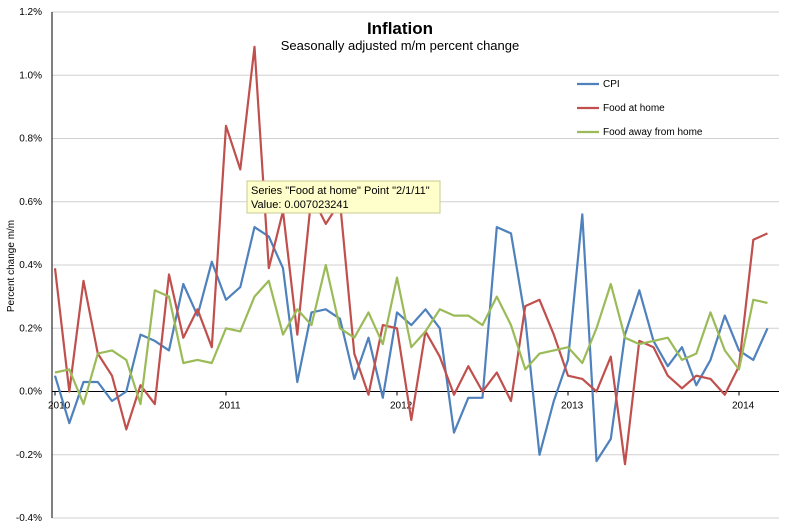  I want to click on y-tick-label: 0.8%, so click(30, 139).